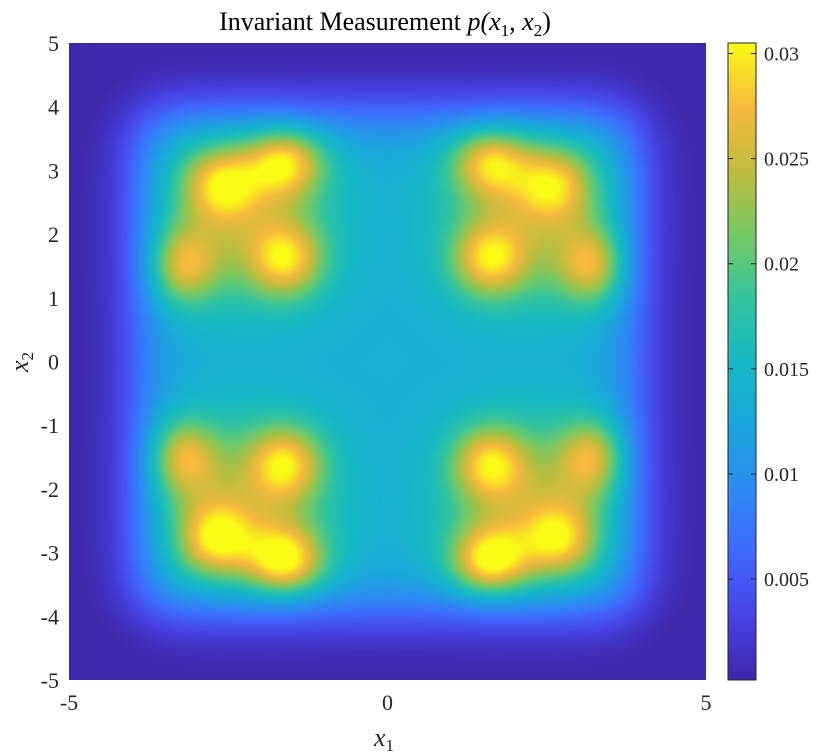 This screenshot has height=754, width=831. What do you see at coordinates (53, 362) in the screenshot?
I see `y-tick-label: 0` at bounding box center [53, 362].